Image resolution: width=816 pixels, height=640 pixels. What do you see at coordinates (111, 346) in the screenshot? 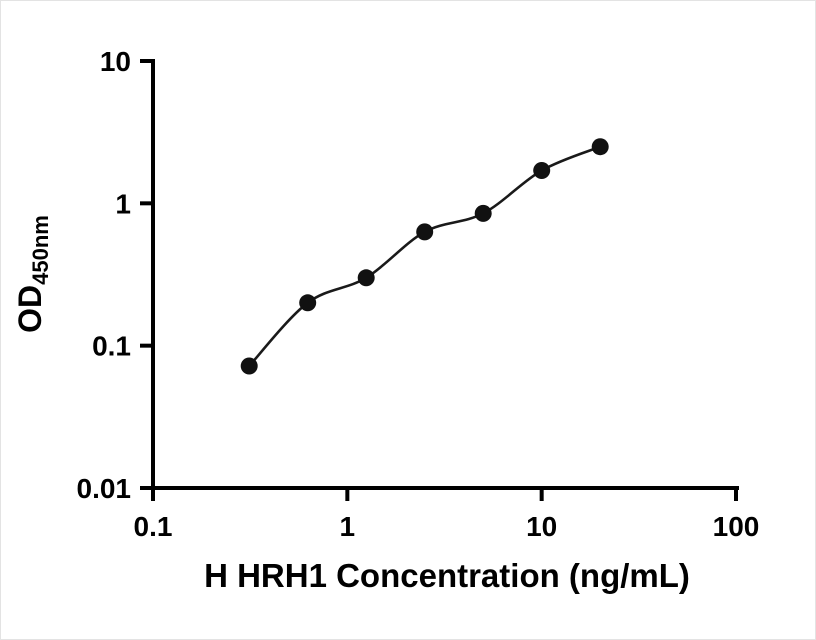
I see `y-tick-label: 0.1` at bounding box center [111, 346].